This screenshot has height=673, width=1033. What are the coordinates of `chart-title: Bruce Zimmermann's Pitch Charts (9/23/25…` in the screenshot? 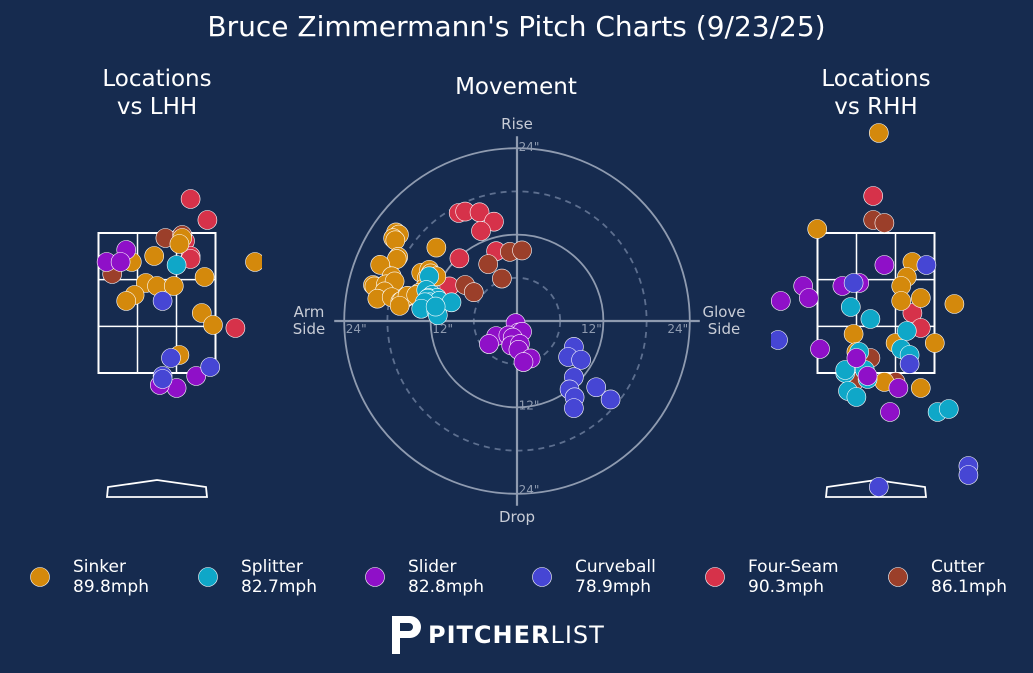 It's located at (516, 26).